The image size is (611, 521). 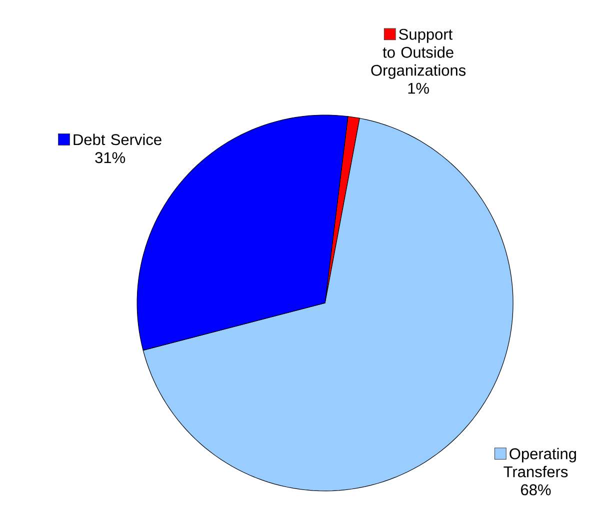 I want to click on data-label: 1%, so click(x=418, y=88).